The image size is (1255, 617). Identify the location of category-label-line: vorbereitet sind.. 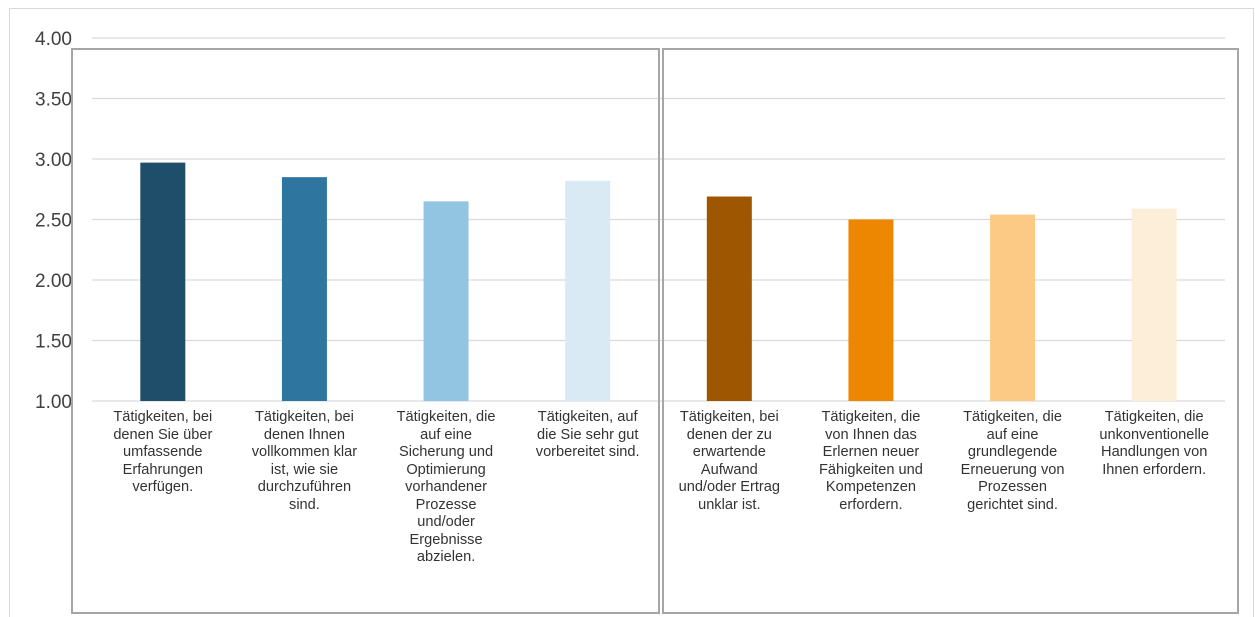
(587, 452).